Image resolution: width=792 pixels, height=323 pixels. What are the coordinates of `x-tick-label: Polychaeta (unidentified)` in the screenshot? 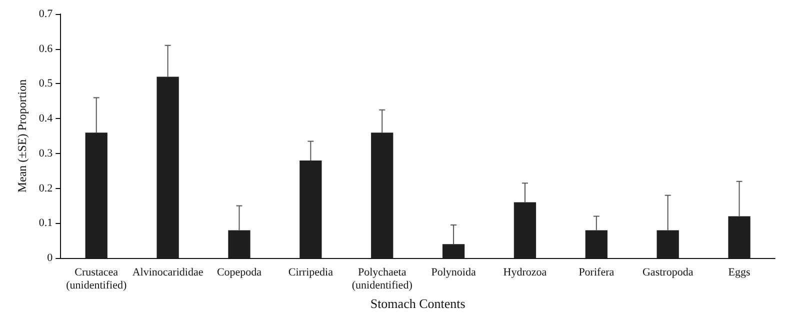 It's located at (382, 279).